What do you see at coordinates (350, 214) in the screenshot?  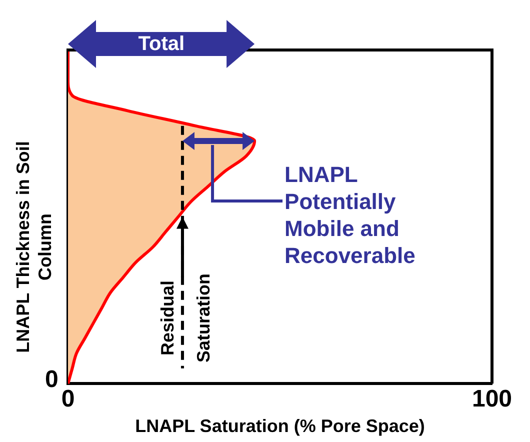 I see `annotation: LNAPL Potentially Mobile and Recoverable` at bounding box center [350, 214].